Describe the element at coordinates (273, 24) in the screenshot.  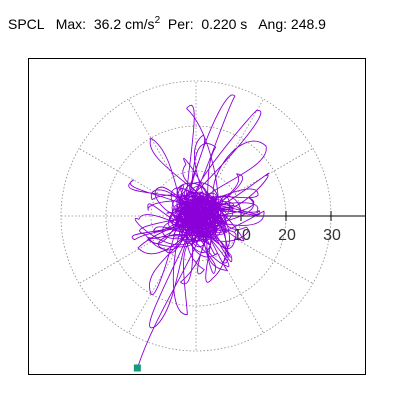
I see `angle-label: Ang:` at that location.